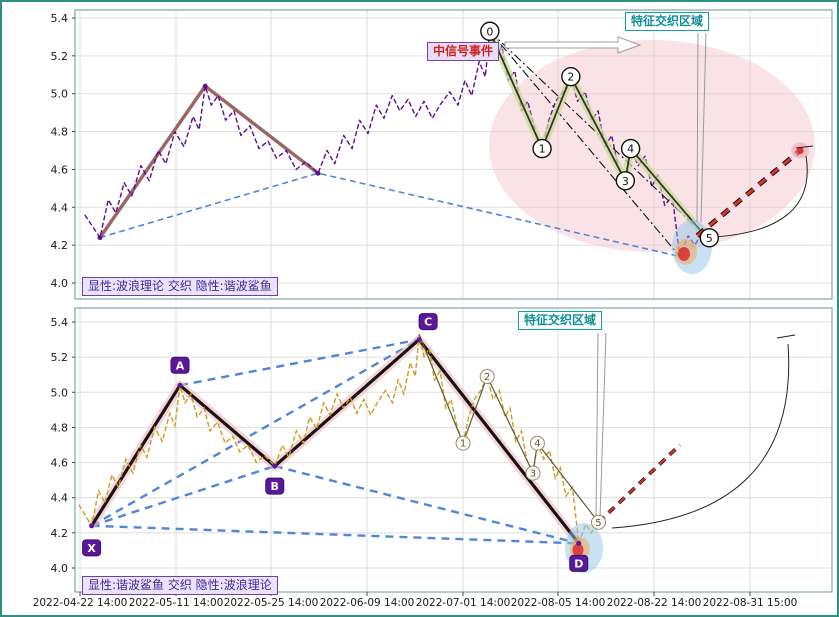 The image size is (839, 617). I want to click on svg-text: X, so click(91, 548).